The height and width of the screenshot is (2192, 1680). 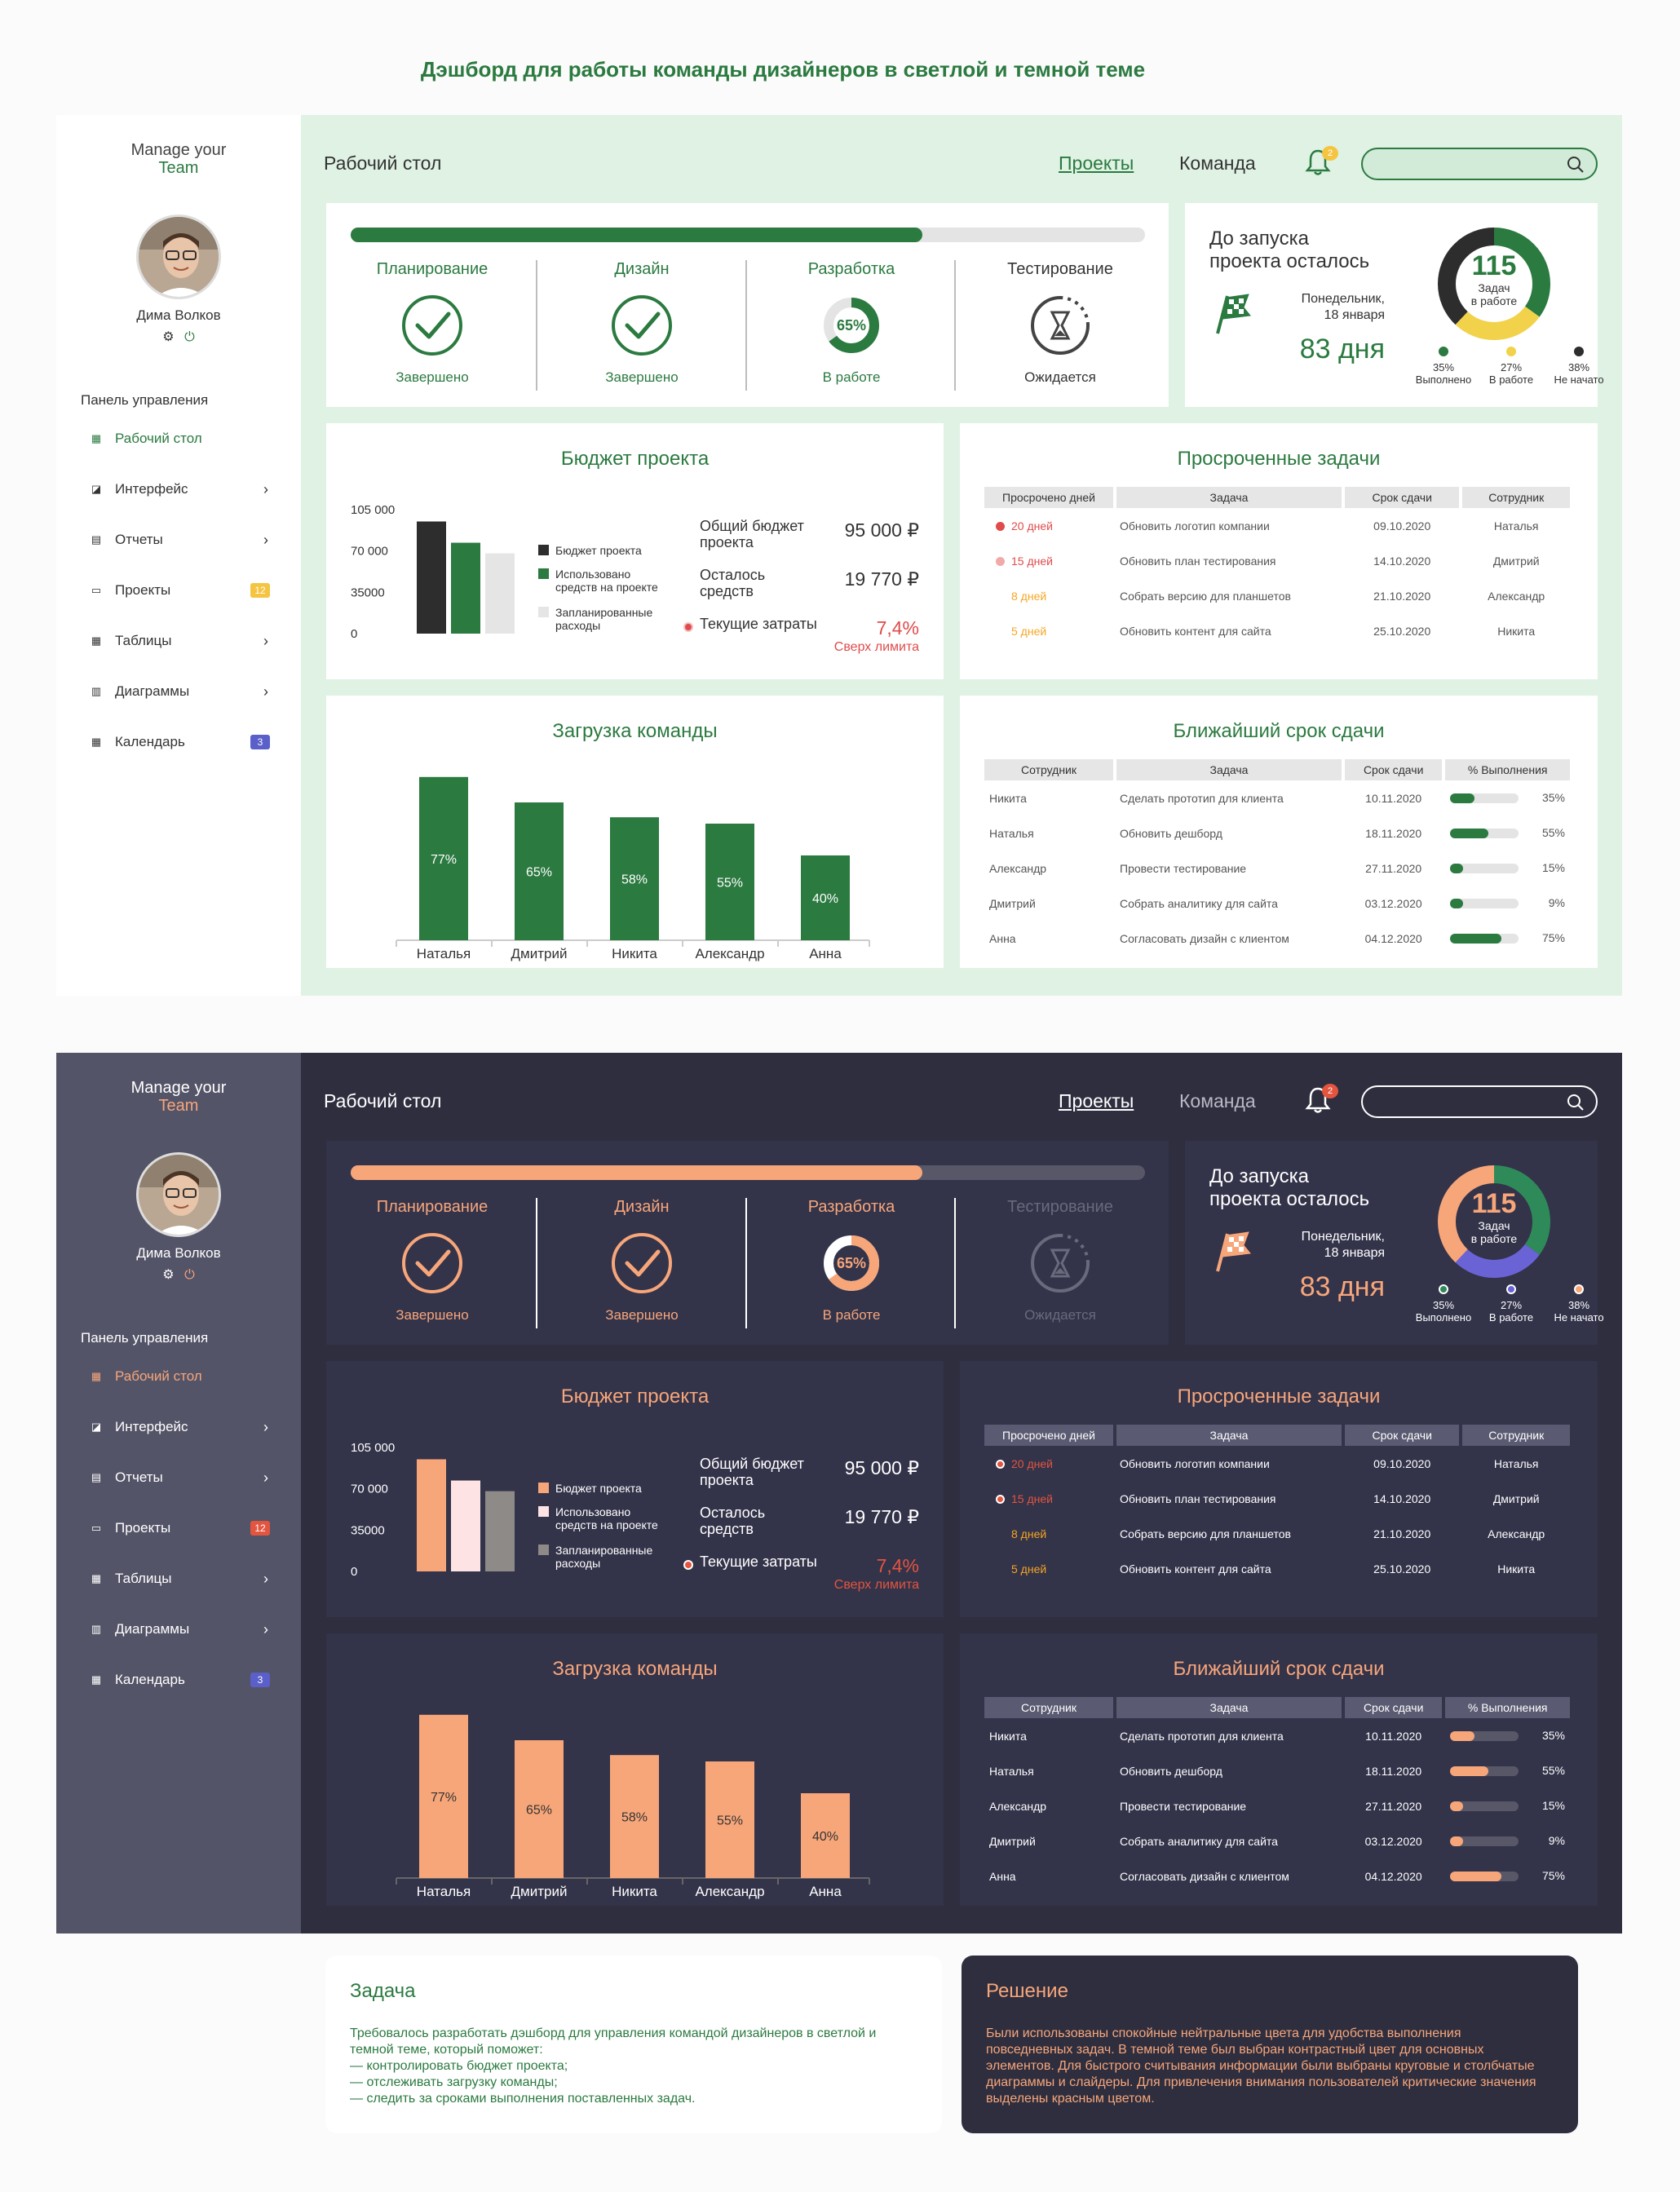 I want to click on x-category-label: Дмитрий, so click(x=539, y=954).